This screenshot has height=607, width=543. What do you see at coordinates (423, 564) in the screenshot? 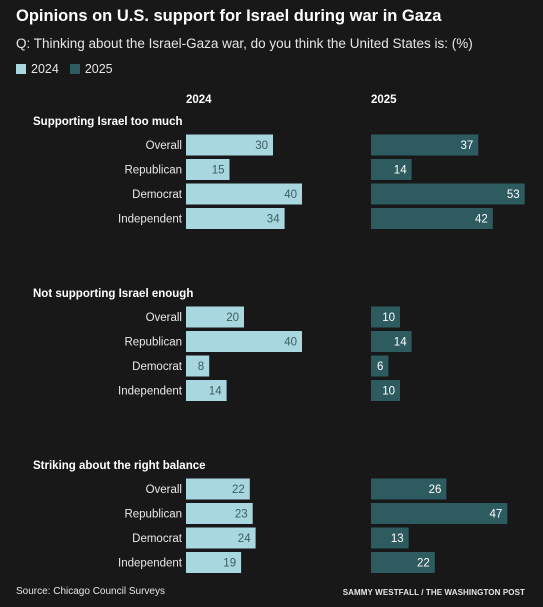
I see `data-label-striking-about-the-right-balance-independent-2025: 22` at bounding box center [423, 564].